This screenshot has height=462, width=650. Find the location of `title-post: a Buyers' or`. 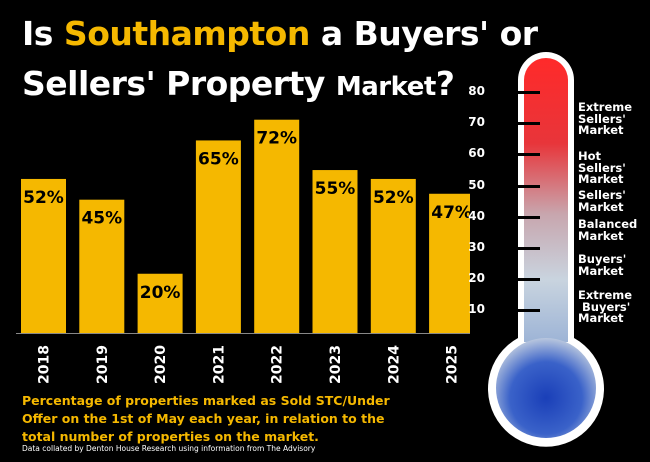

title-post: a Buyers' or is located at coordinates (423, 33).